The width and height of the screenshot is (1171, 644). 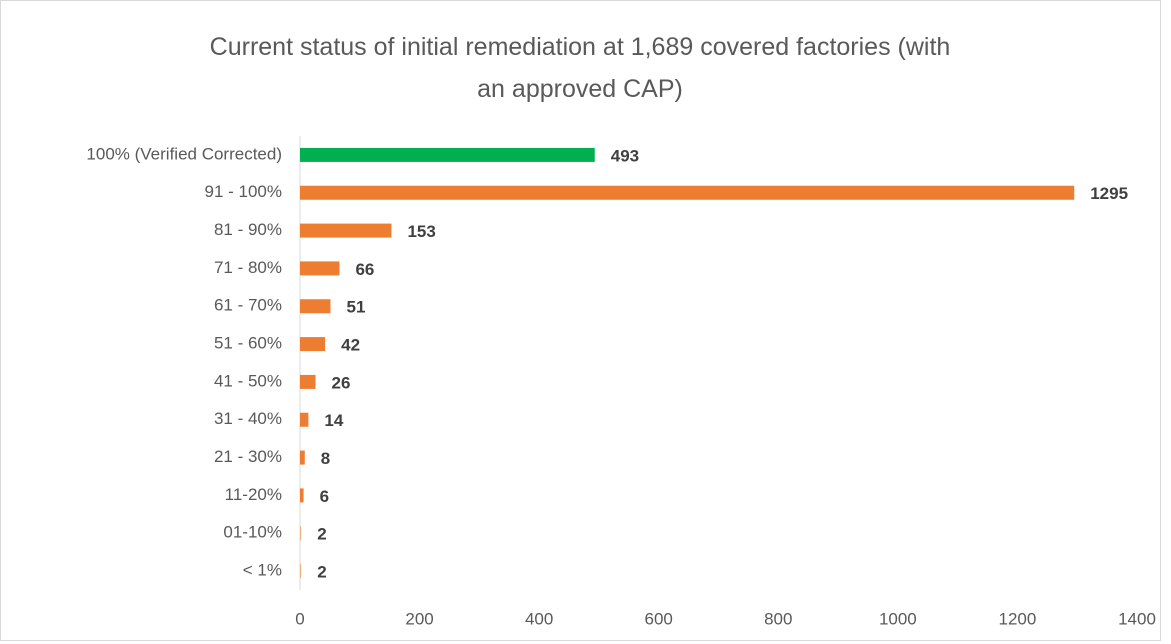 I want to click on x-tick-label: 1400, so click(x=1137, y=618).